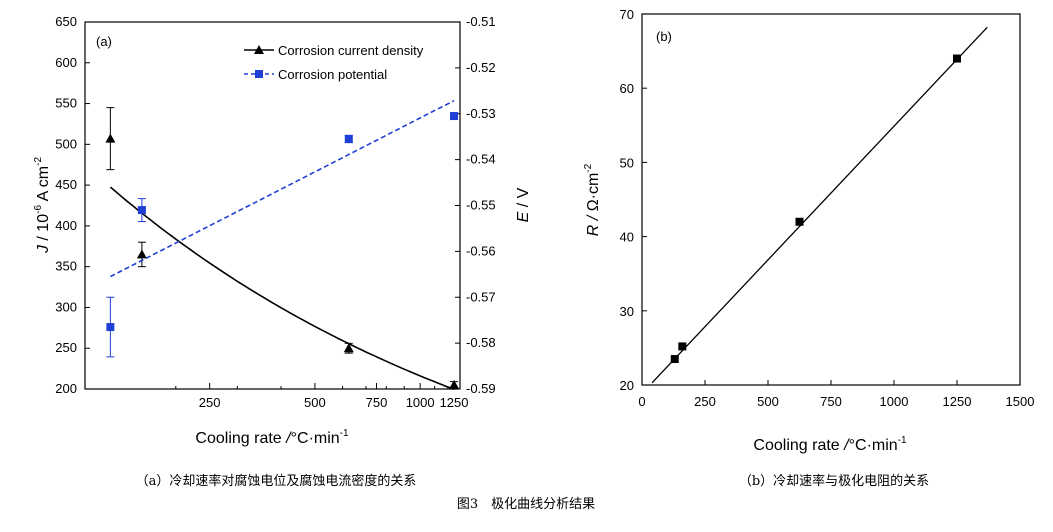 This screenshot has width=1053, height=532. Describe the element at coordinates (481, 113) in the screenshot. I see `right-y-tick-label: -0.53` at that location.